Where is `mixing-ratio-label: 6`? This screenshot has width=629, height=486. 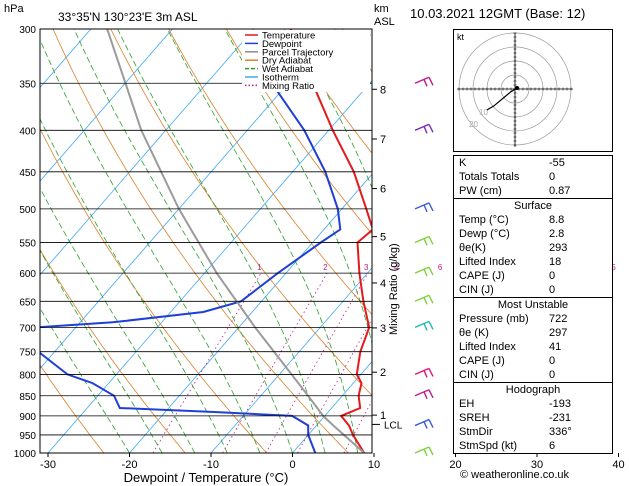
mixing-ratio-label: 6 is located at coordinates (440, 267).